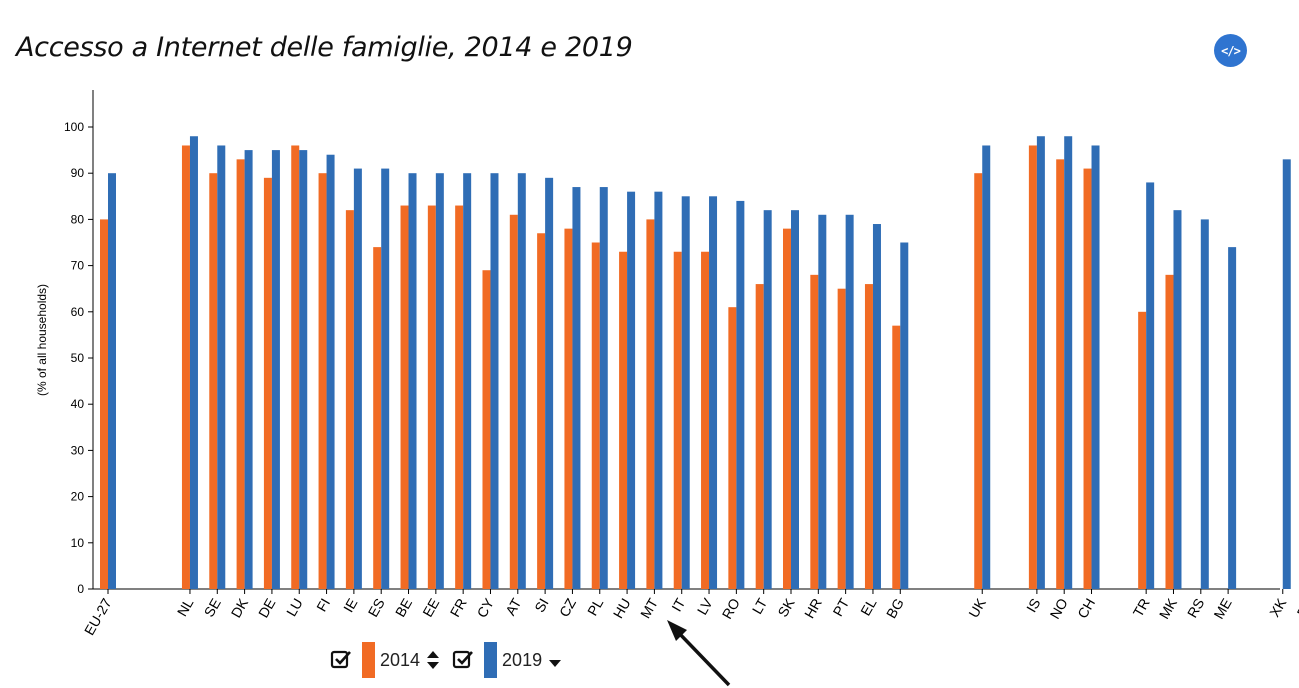 The image size is (1299, 688). I want to click on bar-2014-LU, so click(295, 367).